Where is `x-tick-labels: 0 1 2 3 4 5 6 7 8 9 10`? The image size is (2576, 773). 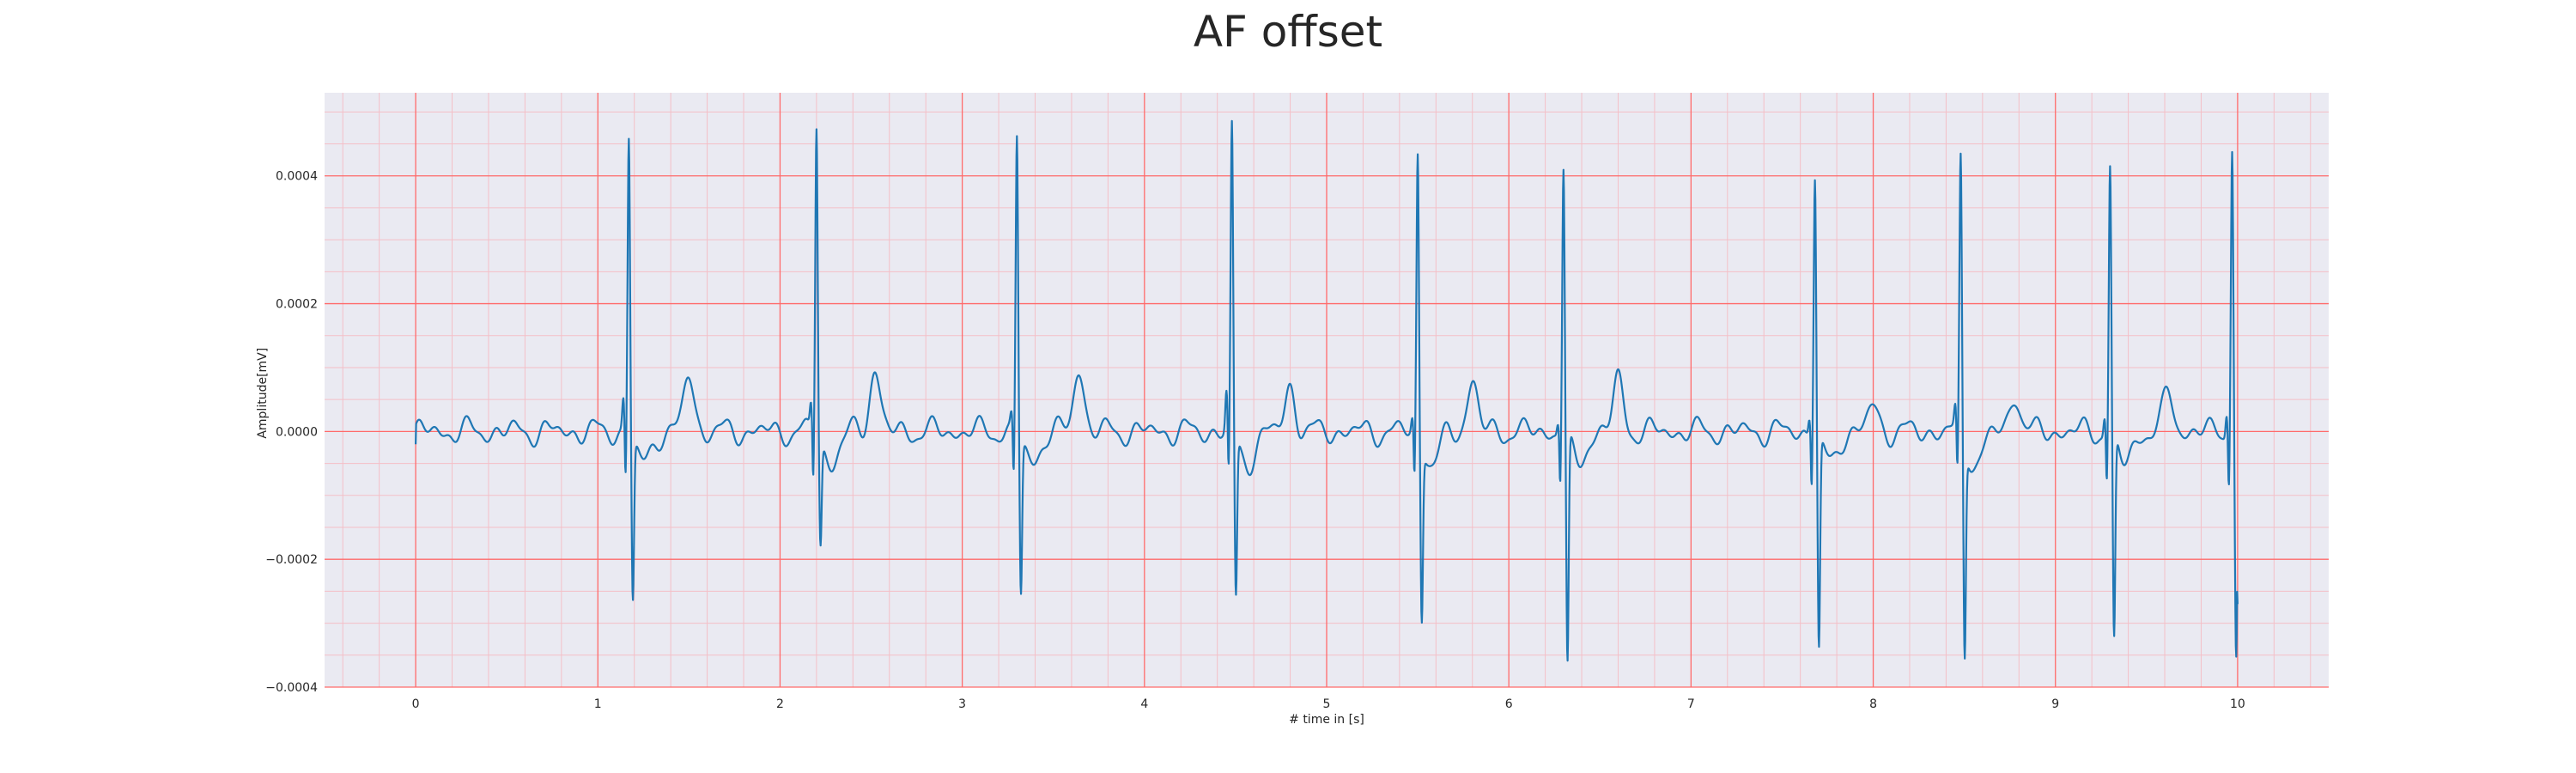
x-tick-labels: 0 1 2 3 4 5 6 7 8 9 10 is located at coordinates (1328, 704).